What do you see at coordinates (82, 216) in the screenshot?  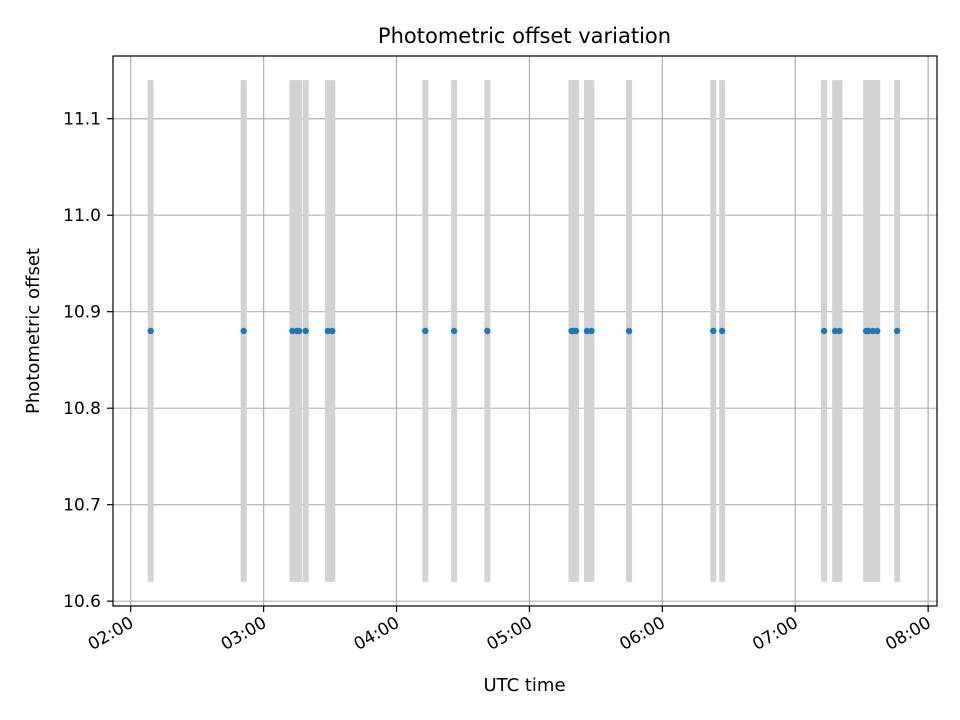 I see `y-tick-label: 11.0` at bounding box center [82, 216].